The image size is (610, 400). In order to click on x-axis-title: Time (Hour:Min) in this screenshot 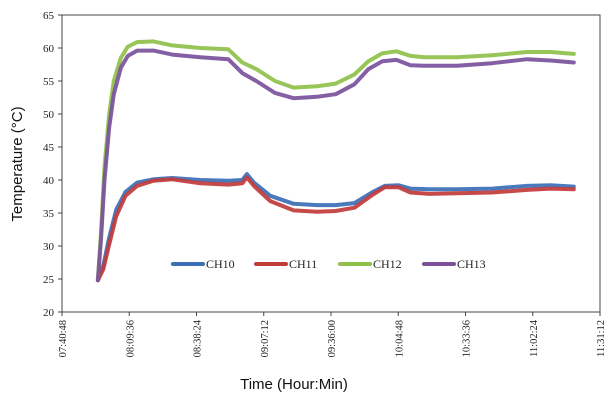, I will do `click(294, 384)`.